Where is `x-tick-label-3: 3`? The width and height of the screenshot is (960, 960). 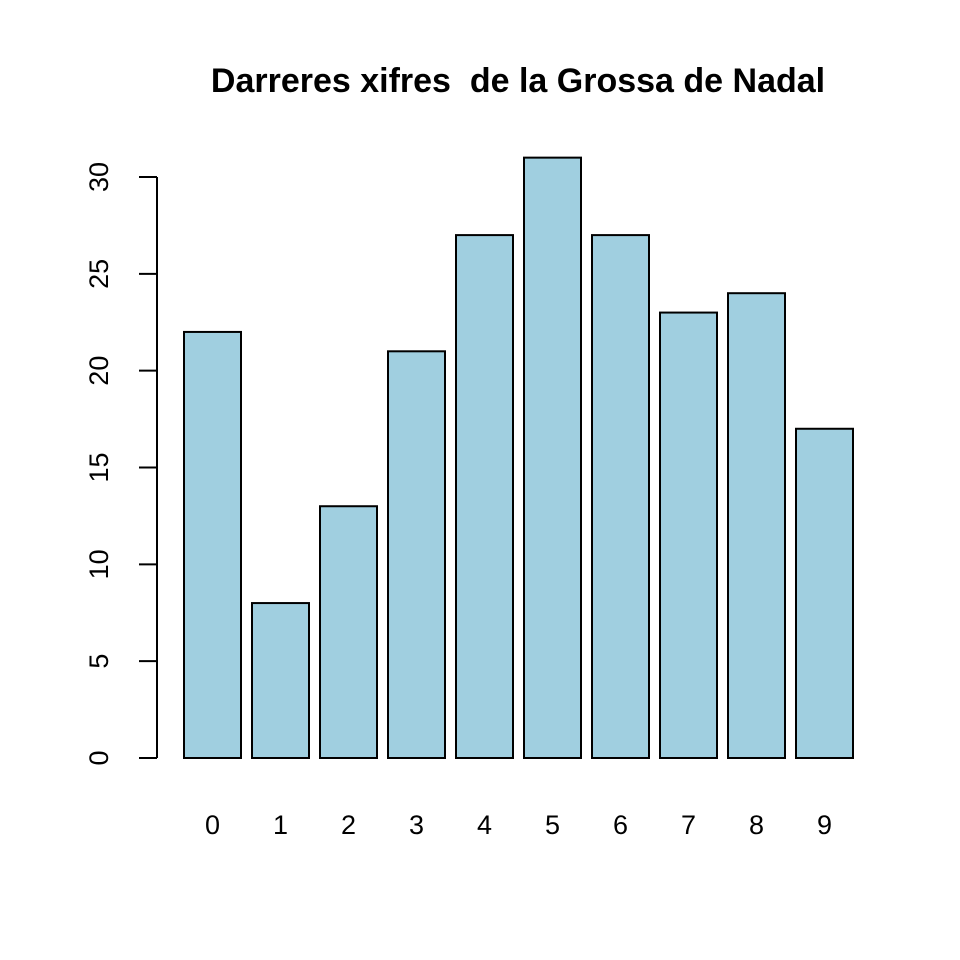 x-tick-label-3: 3 is located at coordinates (416, 825).